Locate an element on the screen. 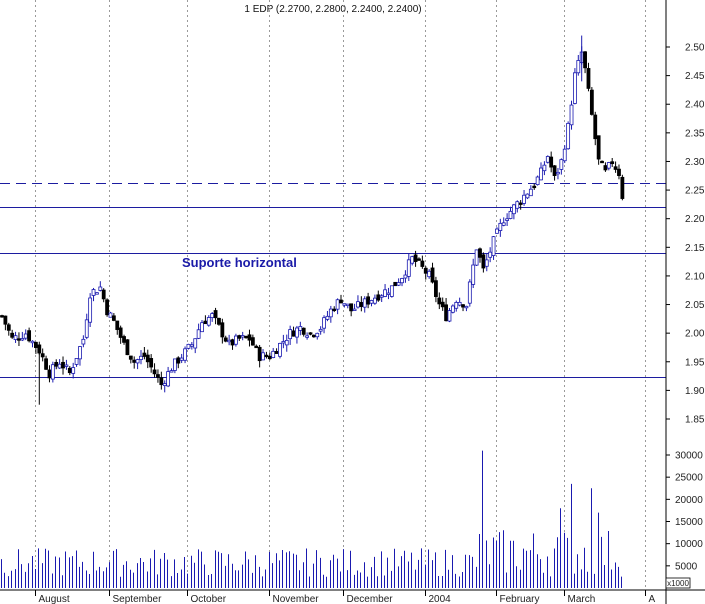 This screenshot has width=705, height=604. month-label: December is located at coordinates (370, 599).